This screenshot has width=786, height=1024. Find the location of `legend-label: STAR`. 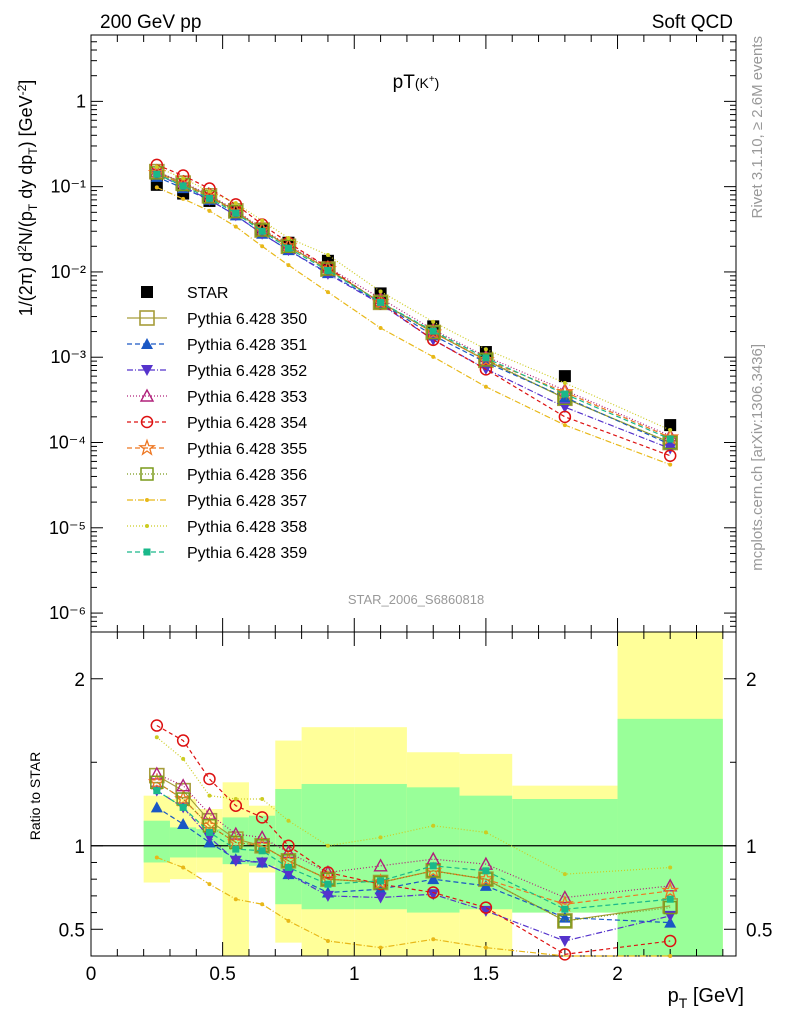

legend-label: STAR is located at coordinates (207, 293).